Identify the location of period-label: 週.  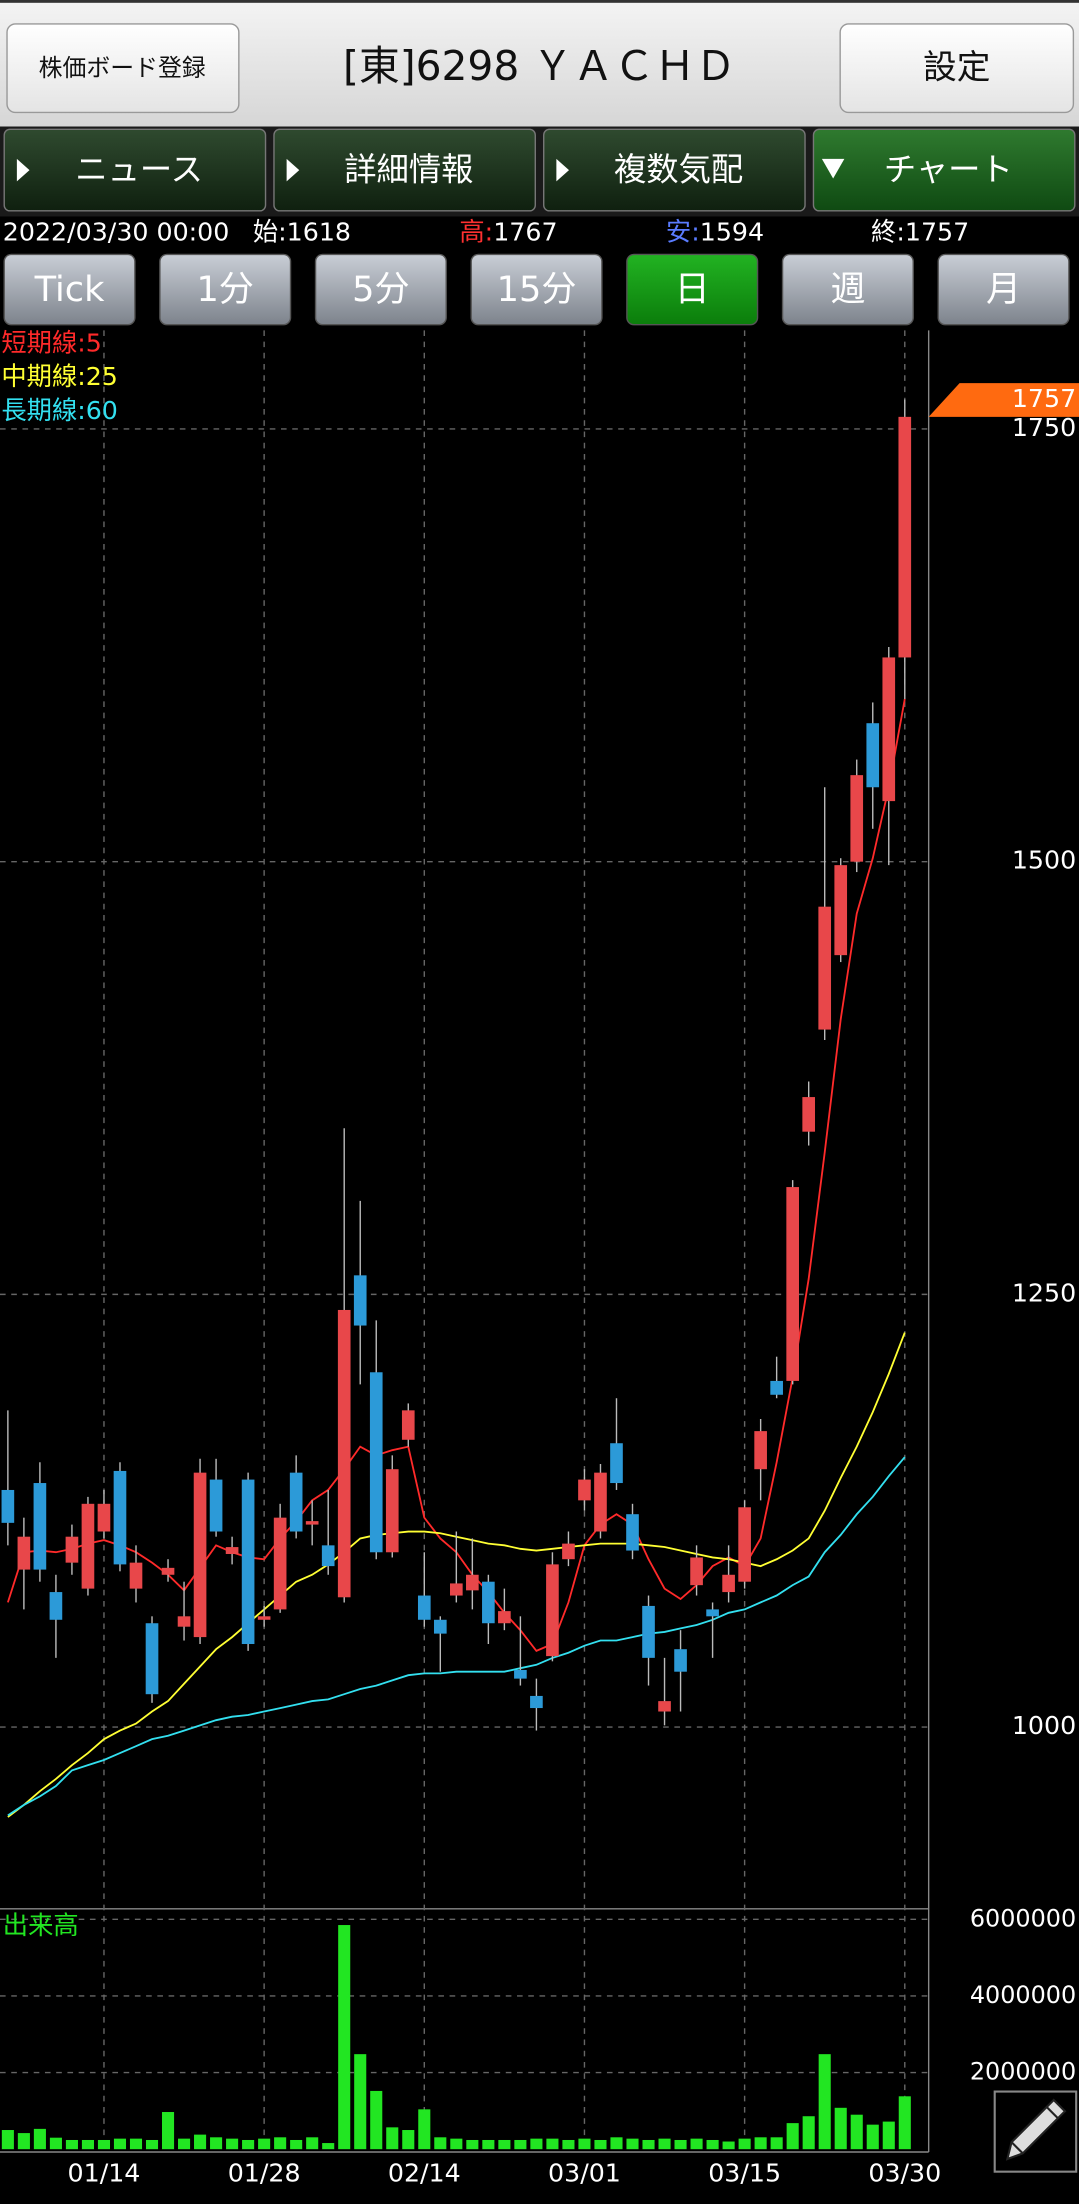
(847, 289).